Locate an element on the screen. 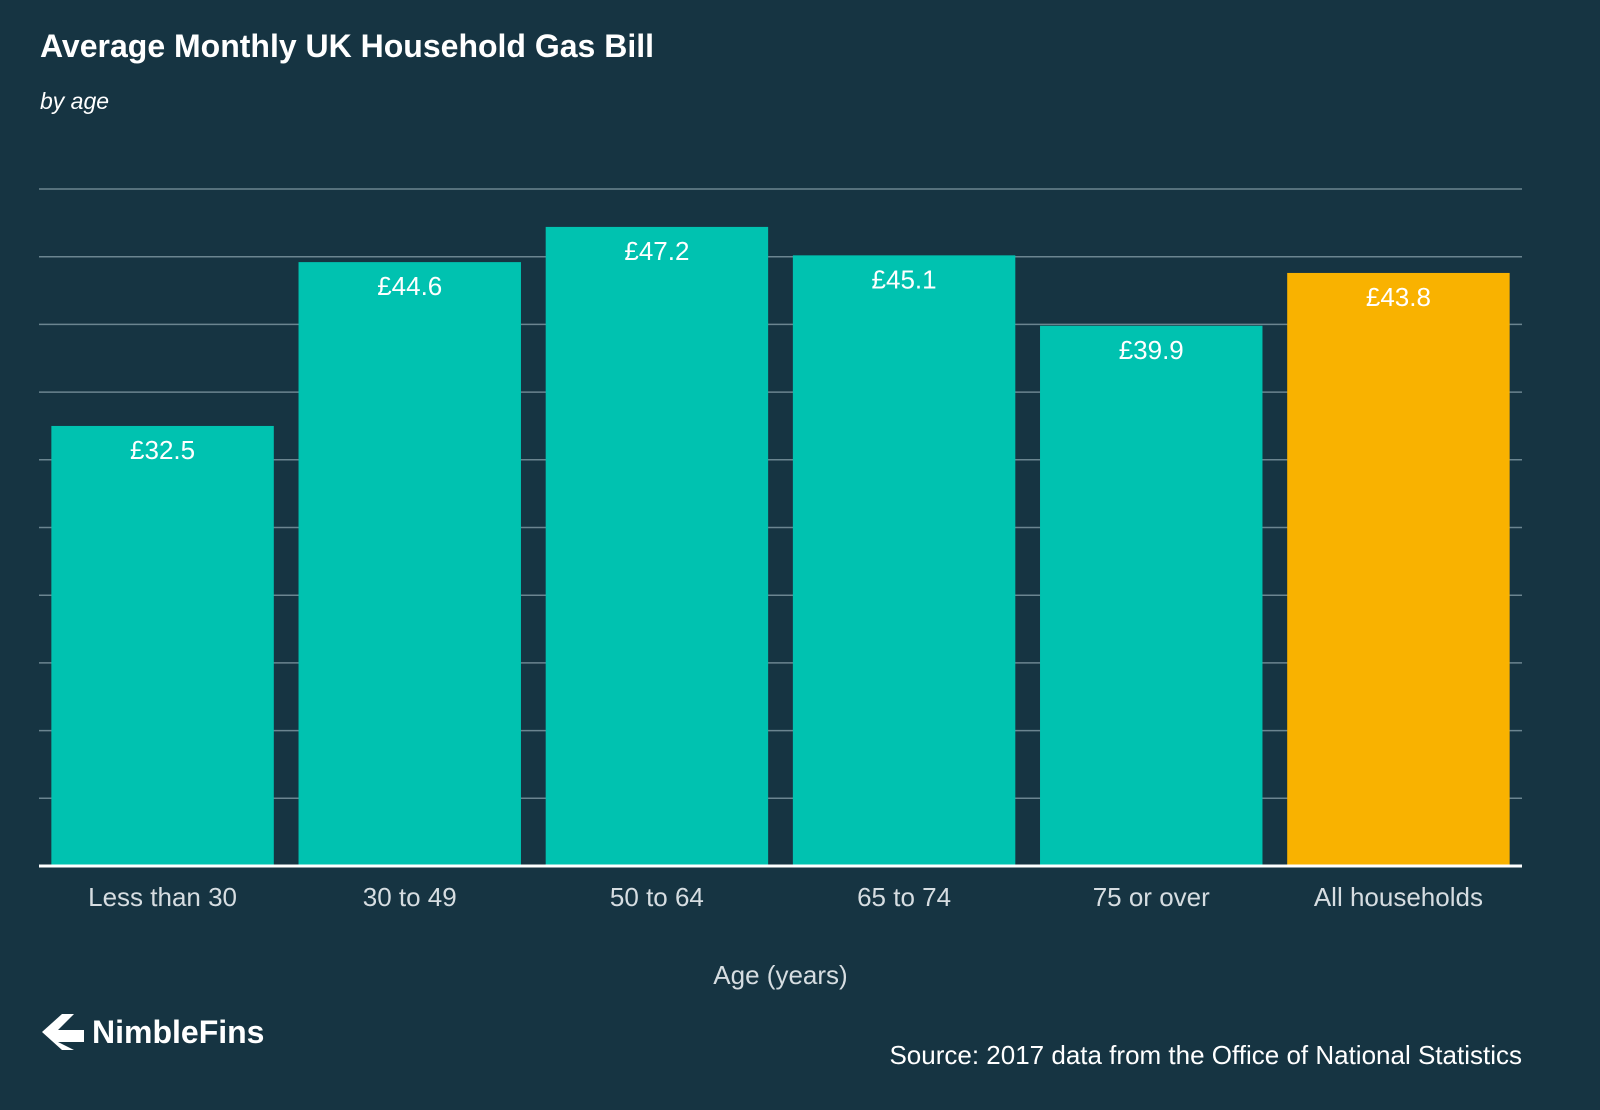 This screenshot has height=1110, width=1600. brand-name: NimbleFins is located at coordinates (178, 1031).